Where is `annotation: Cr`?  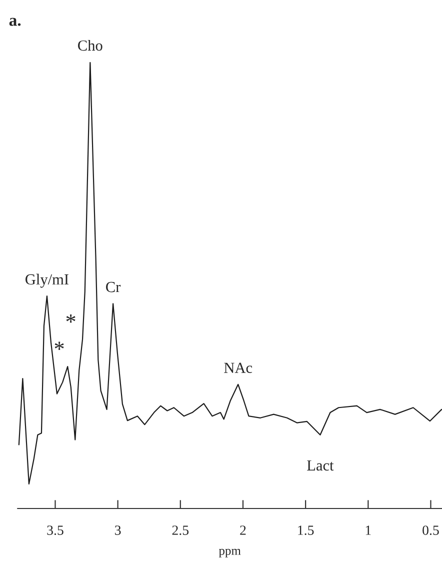 annotation: Cr is located at coordinates (113, 287).